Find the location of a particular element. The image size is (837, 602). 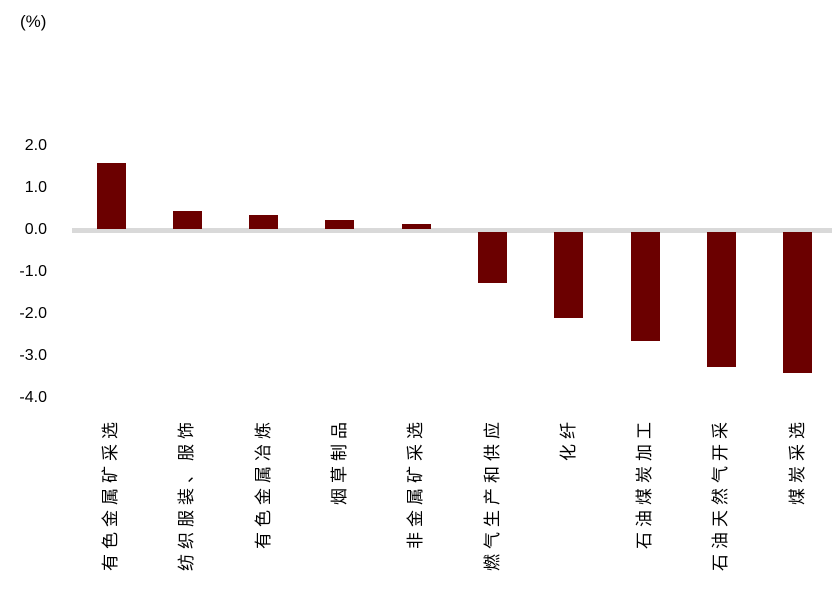

x-axis-label: 有色金属冶炼 is located at coordinates (263, 483).